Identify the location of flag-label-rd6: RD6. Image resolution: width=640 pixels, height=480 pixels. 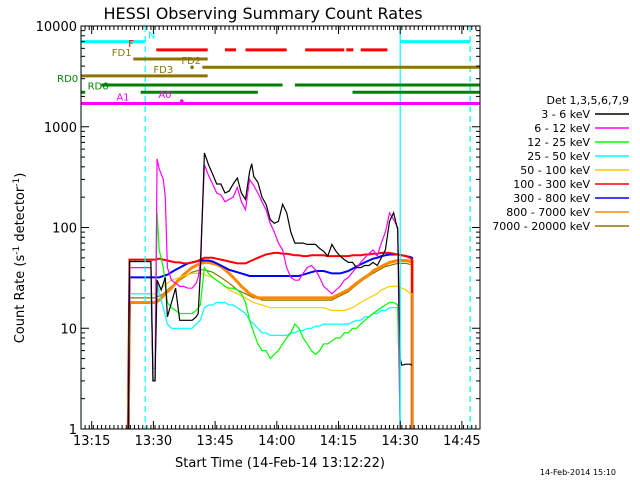
(98, 86).